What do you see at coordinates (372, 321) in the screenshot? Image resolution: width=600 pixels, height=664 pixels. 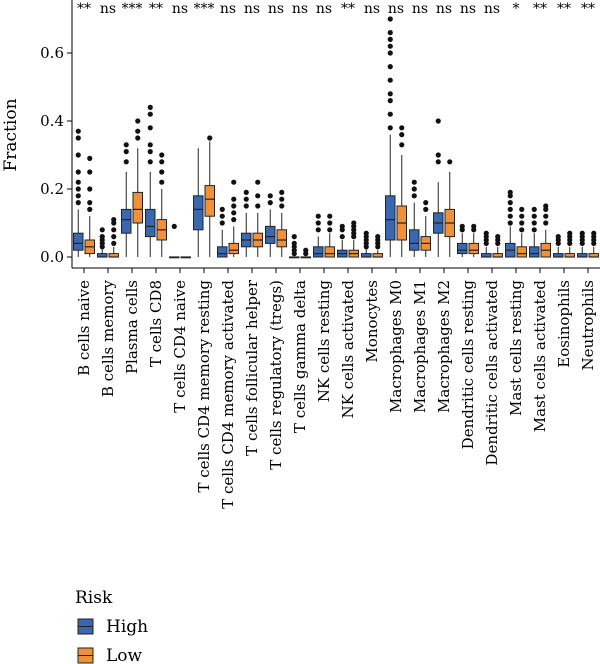 I see `x-tick-label: Monocytes` at bounding box center [372, 321].